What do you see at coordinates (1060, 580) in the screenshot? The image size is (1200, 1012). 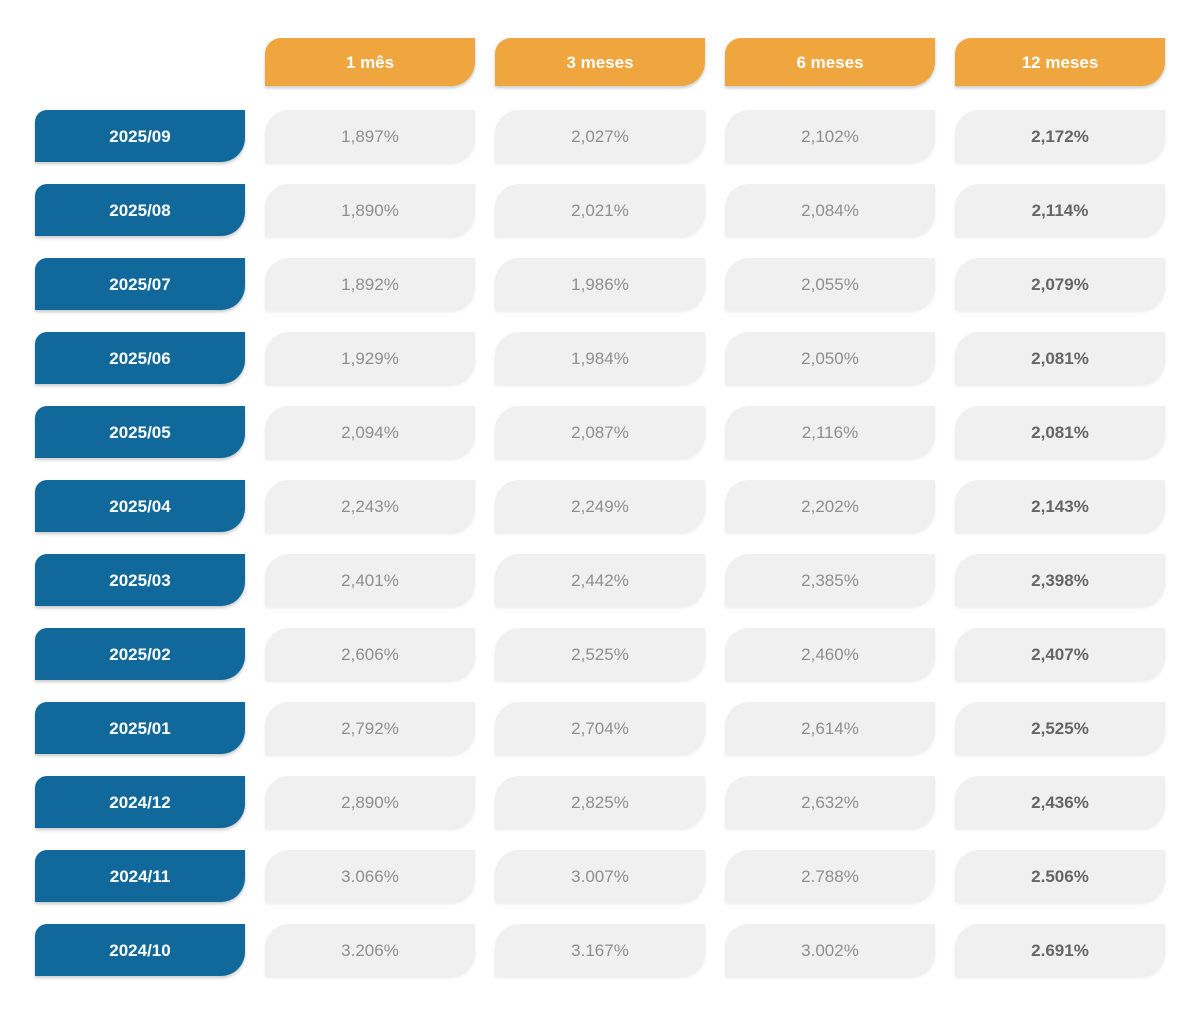 I see `rate-cell: 2,398%` at bounding box center [1060, 580].